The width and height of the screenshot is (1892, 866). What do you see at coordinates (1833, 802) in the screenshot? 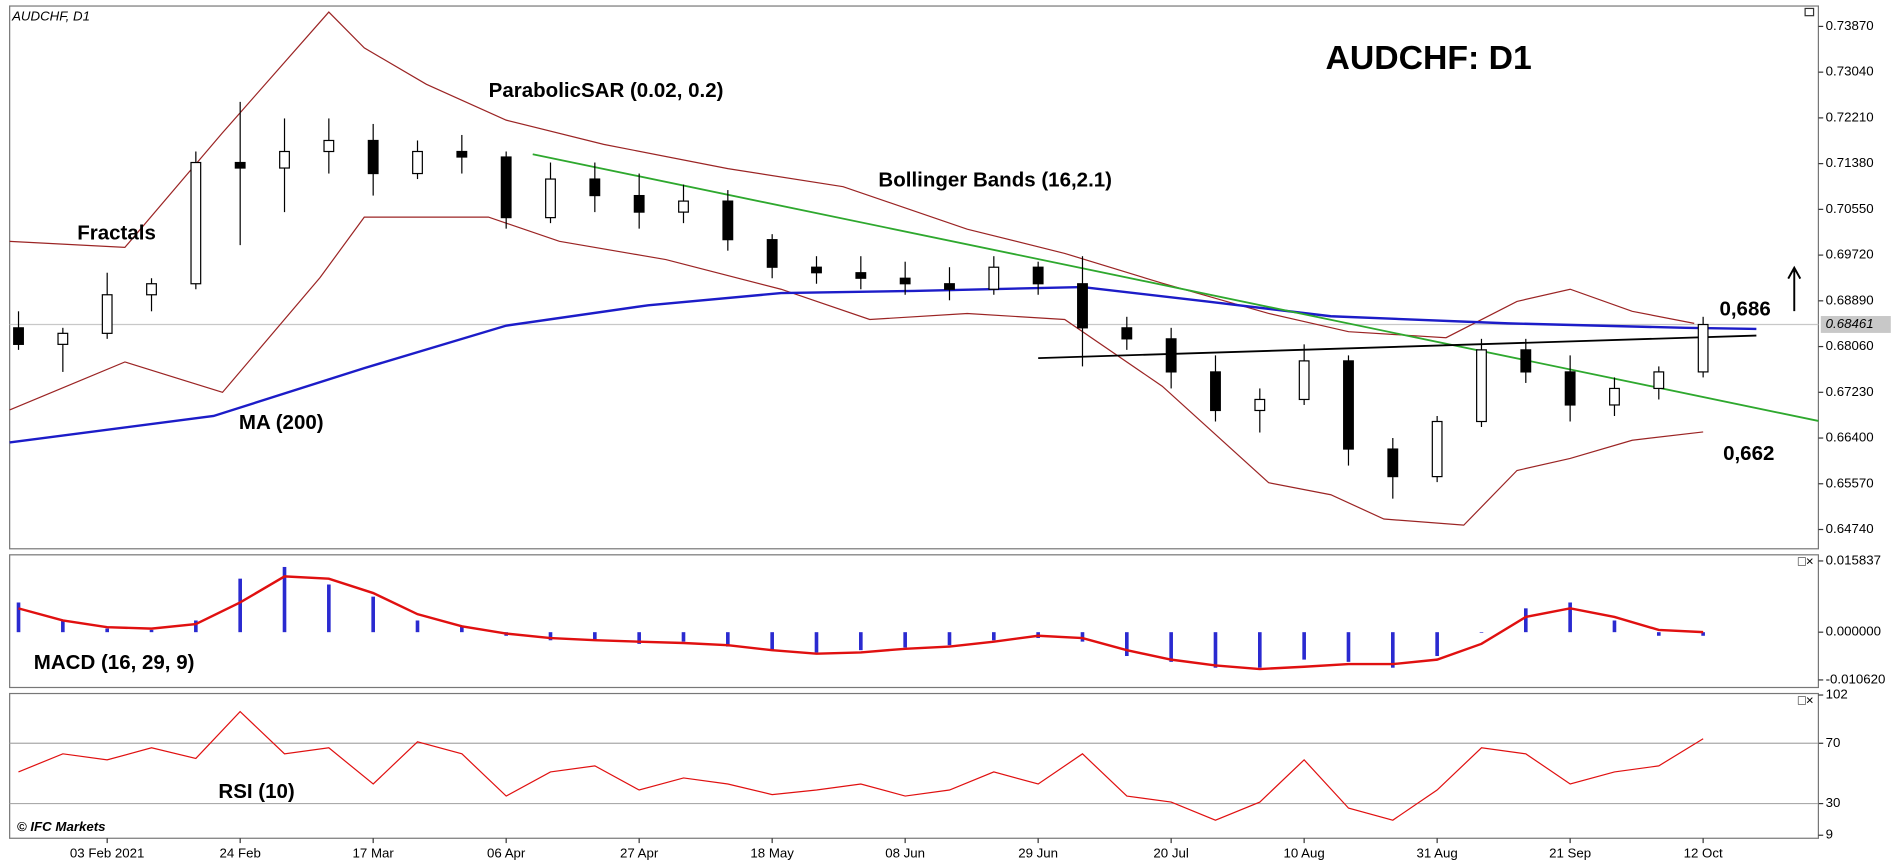
I see `y-tick-label: 30` at bounding box center [1833, 802].